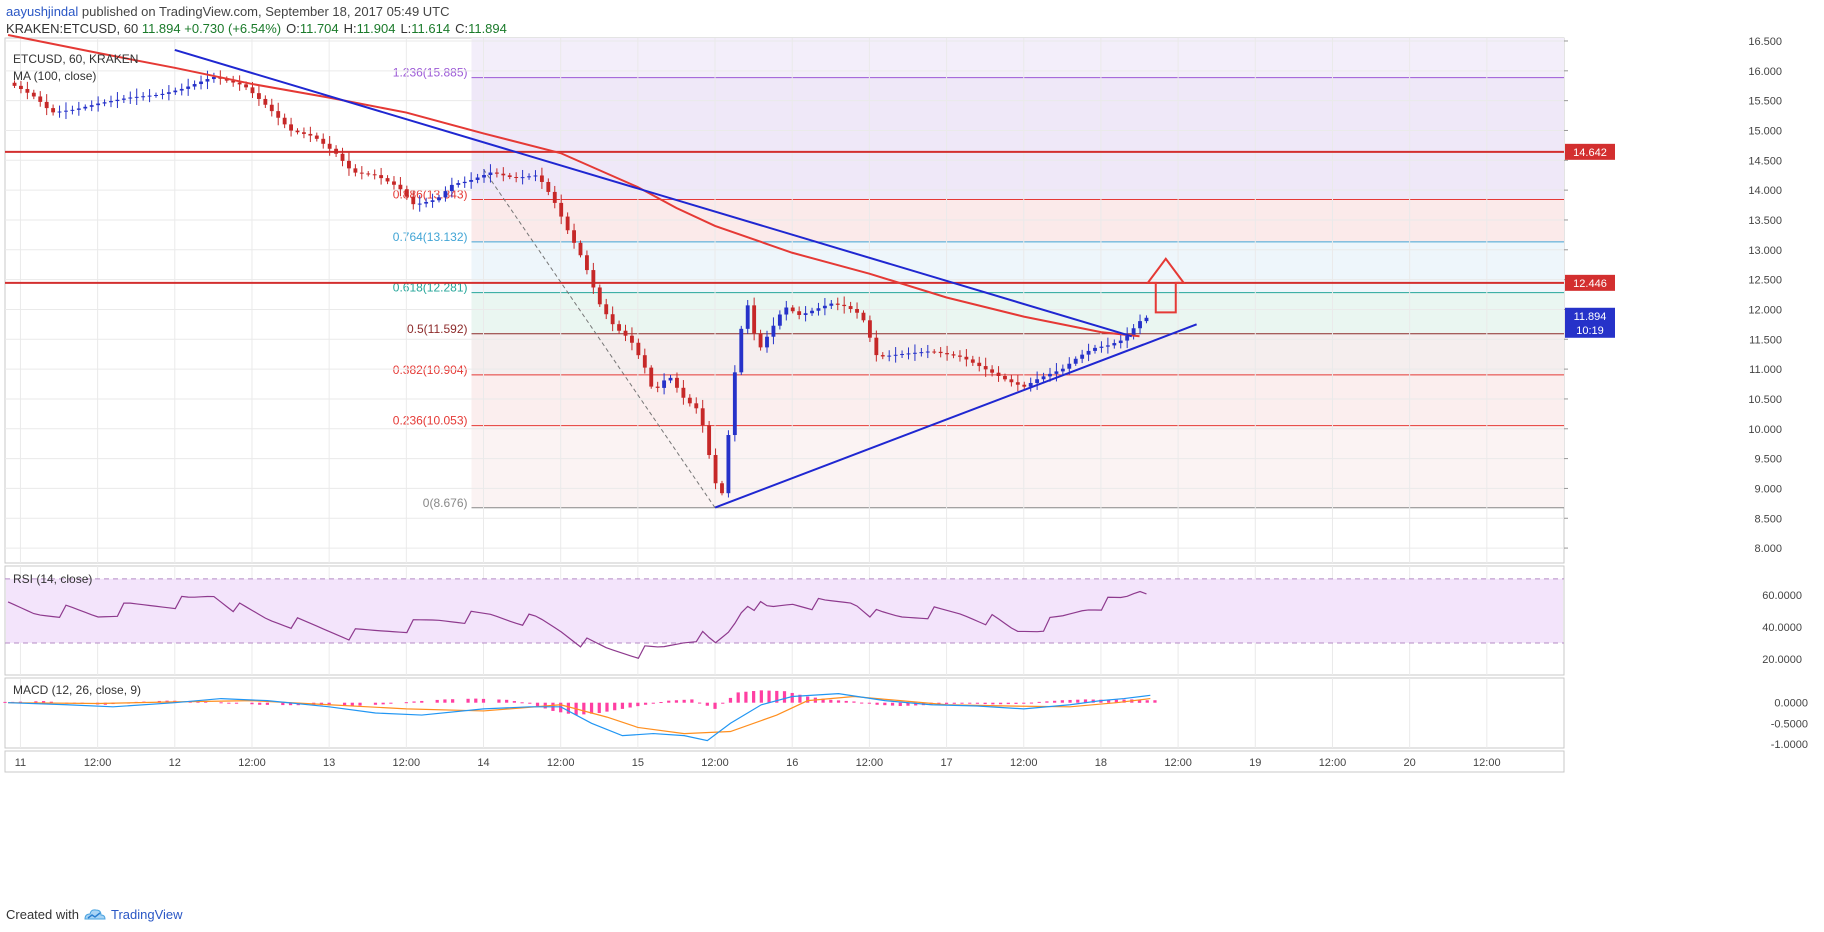 Image resolution: width=1824 pixels, height=932 pixels. I want to click on publisher-name: aayushjindal, so click(42, 11).